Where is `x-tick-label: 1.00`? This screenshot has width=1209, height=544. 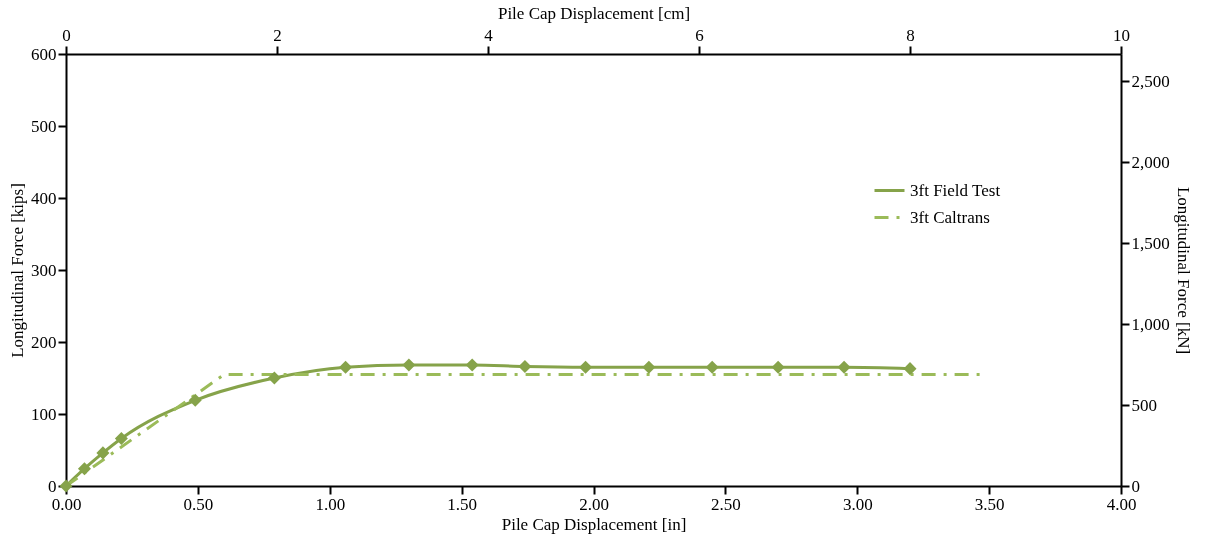
x-tick-label: 1.00 is located at coordinates (330, 504).